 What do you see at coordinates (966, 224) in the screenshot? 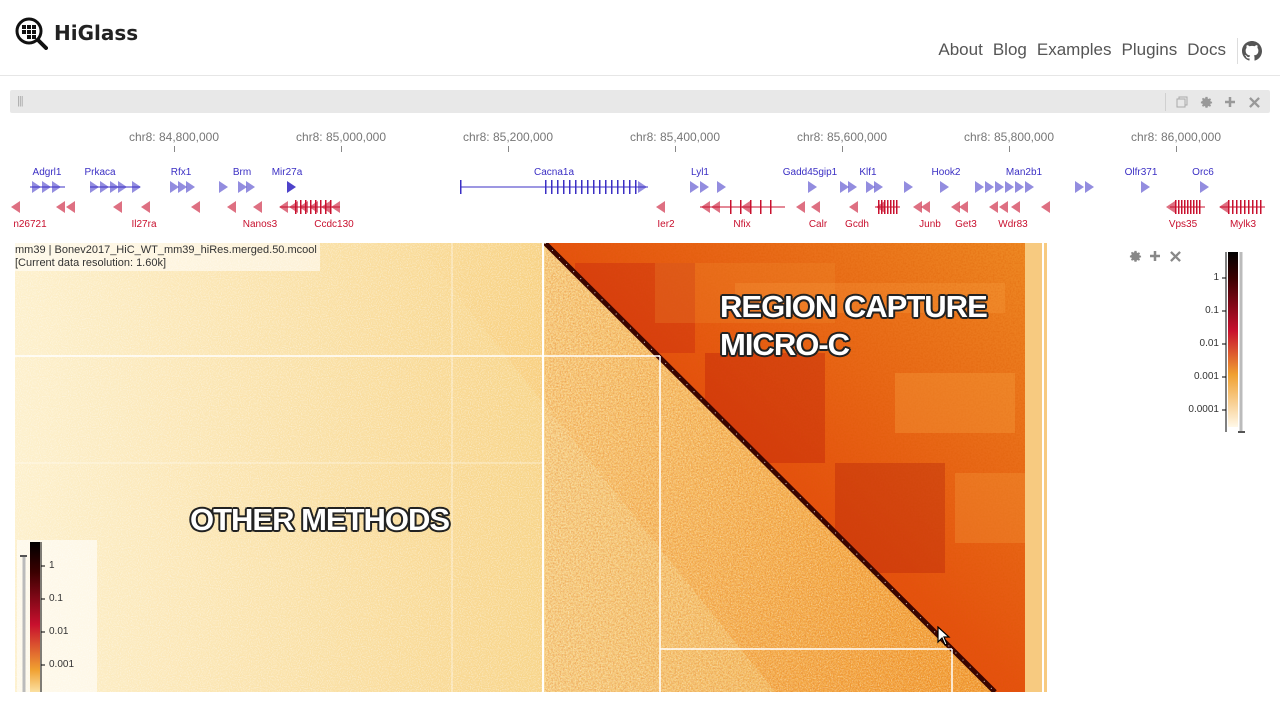
I see `gene-label: Get3` at bounding box center [966, 224].